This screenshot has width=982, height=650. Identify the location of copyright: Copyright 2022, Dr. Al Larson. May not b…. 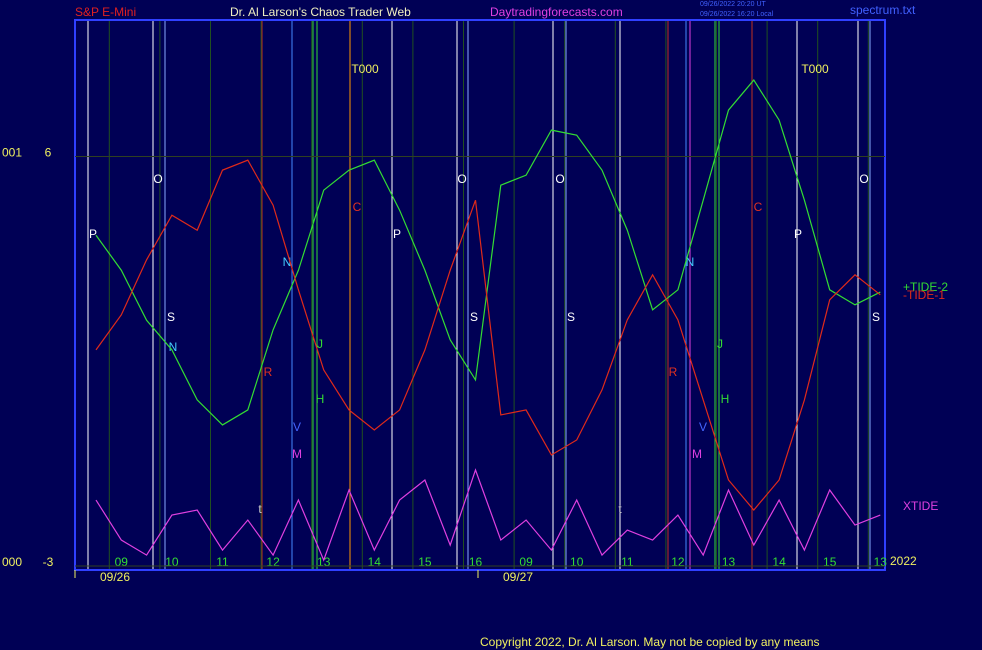
(650, 642).